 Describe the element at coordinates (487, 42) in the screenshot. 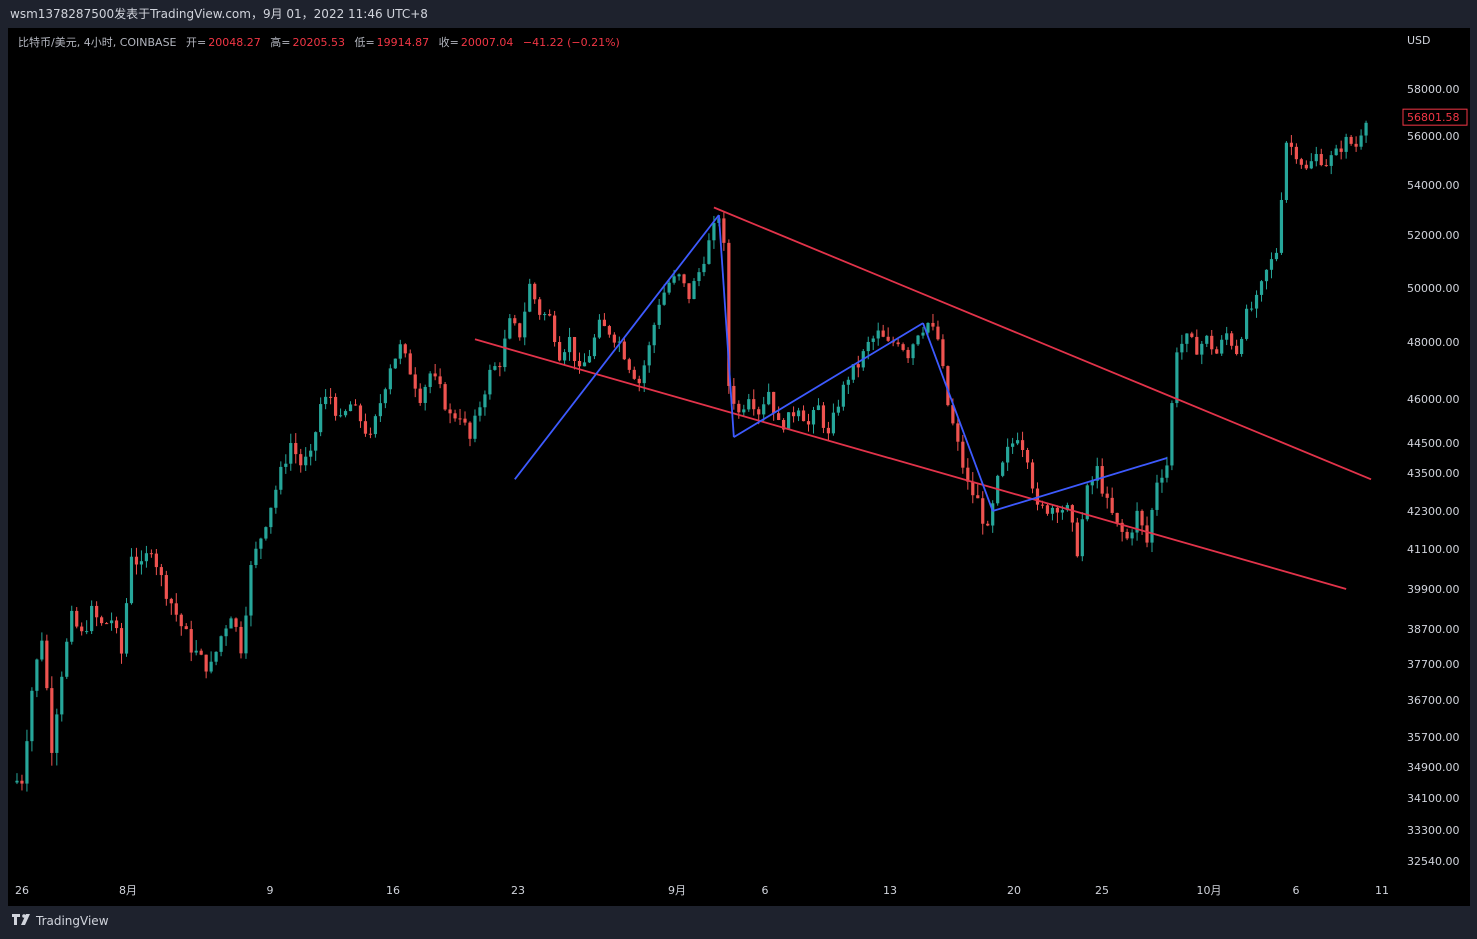

I see `close-value: 20007.04` at that location.